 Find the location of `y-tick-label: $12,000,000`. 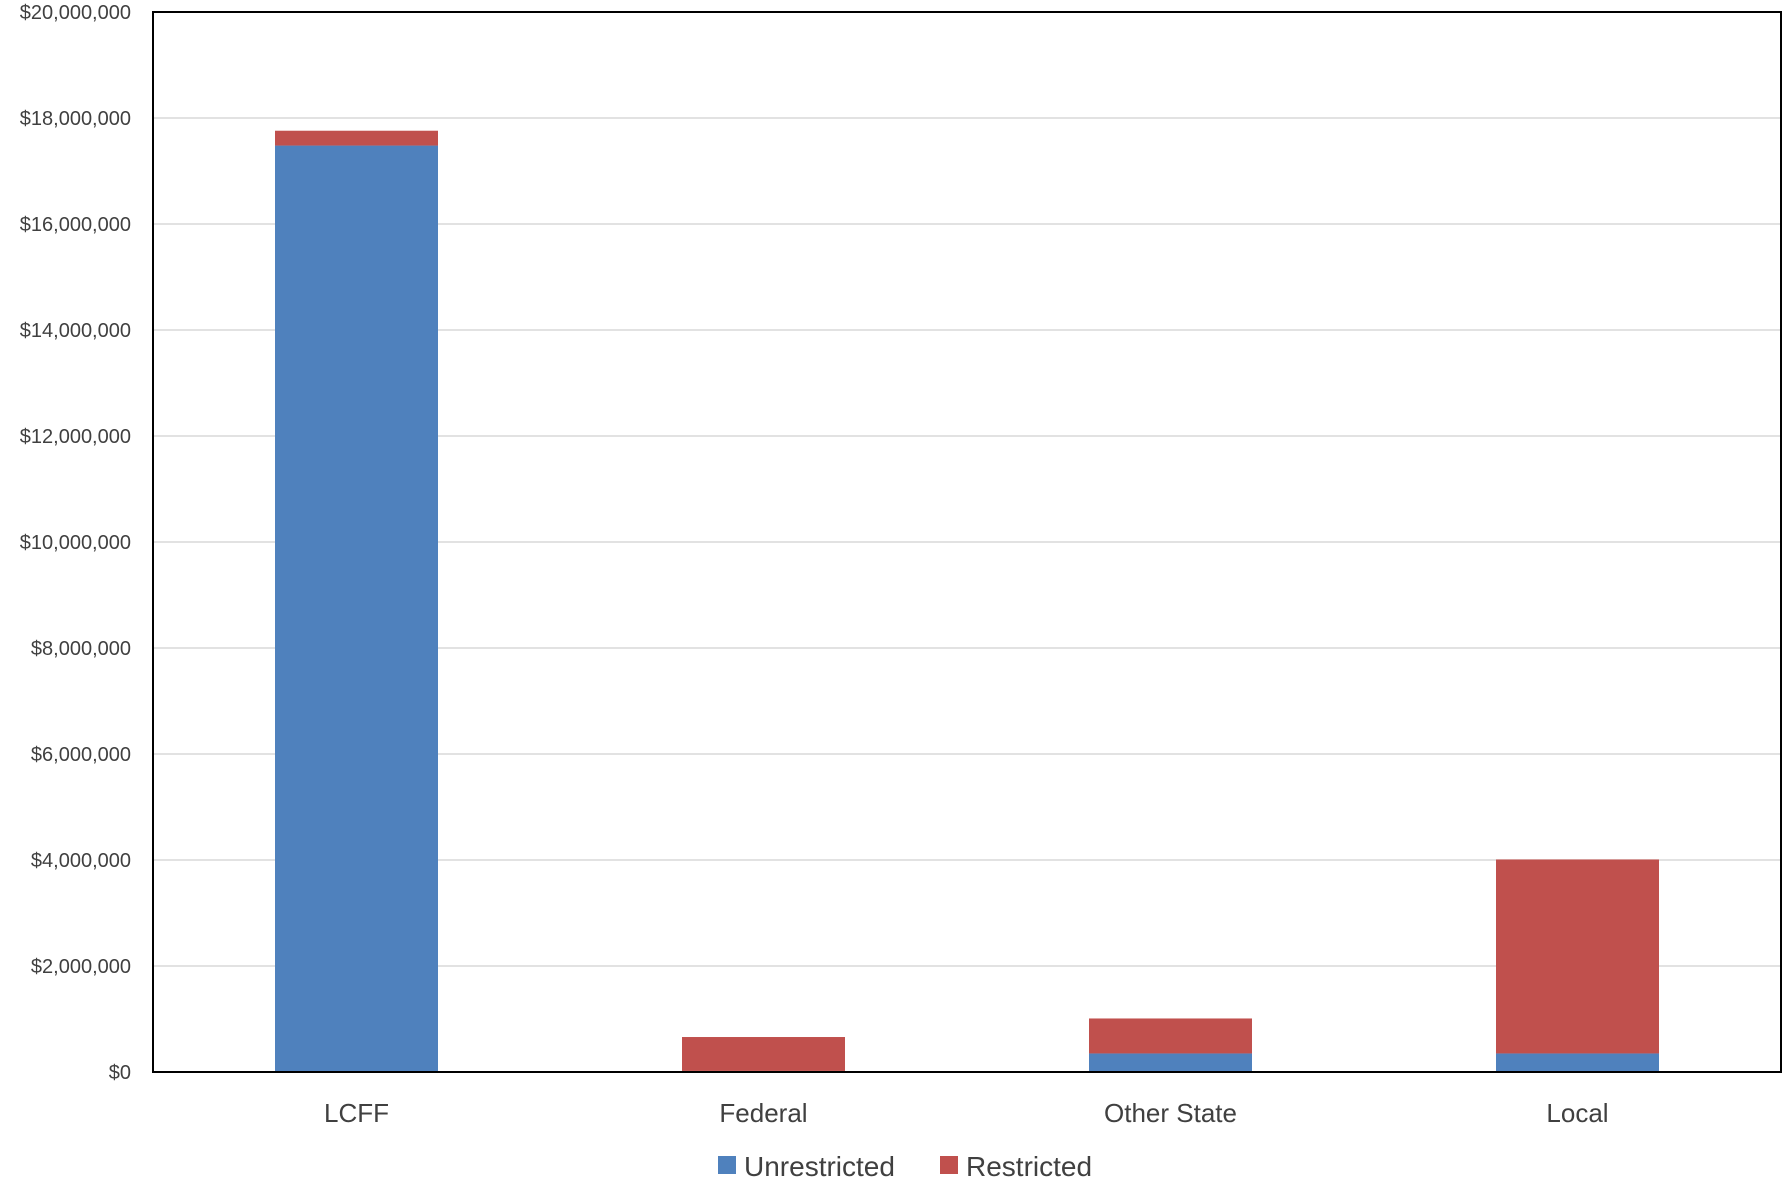

y-tick-label: $12,000,000 is located at coordinates (75, 437).